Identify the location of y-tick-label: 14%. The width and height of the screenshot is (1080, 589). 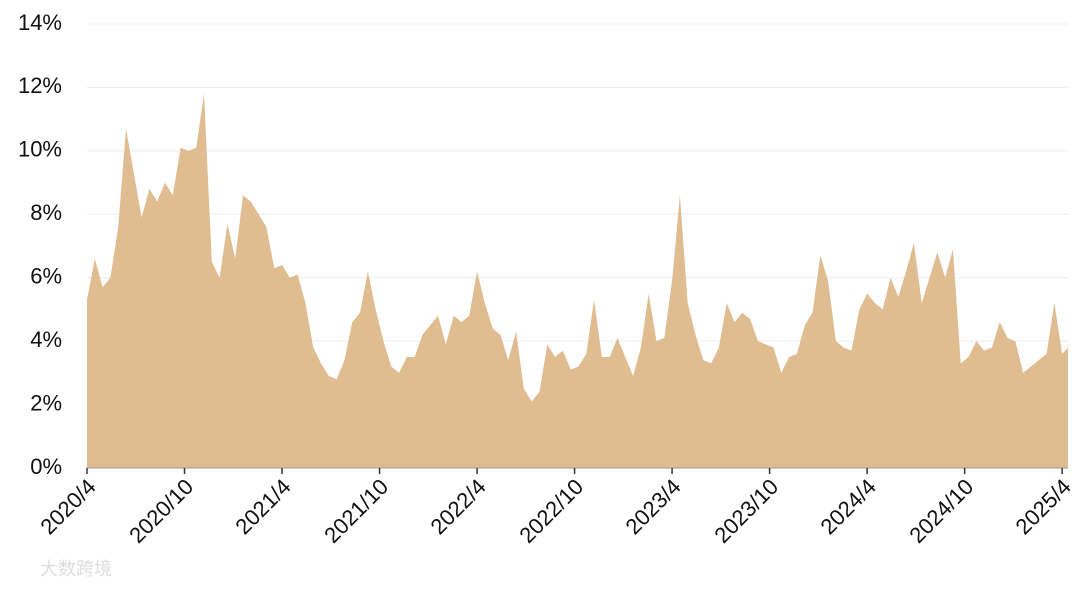
(40, 22).